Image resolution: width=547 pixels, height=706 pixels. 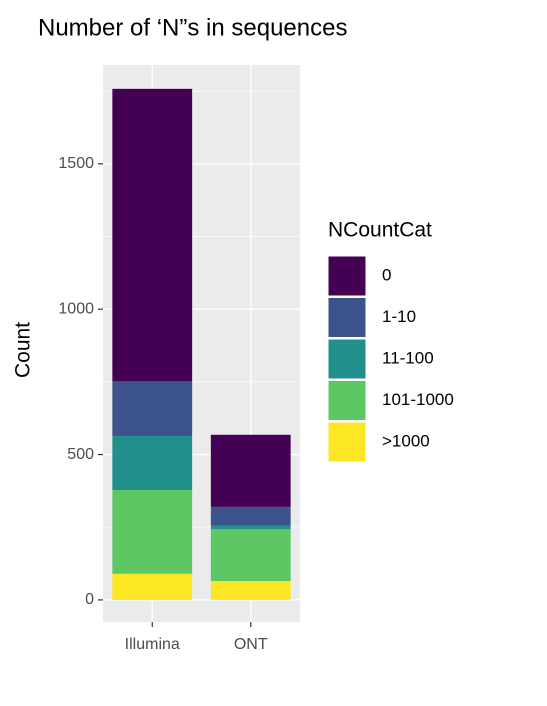 What do you see at coordinates (418, 399) in the screenshot?
I see `legend-label: 101-1000` at bounding box center [418, 399].